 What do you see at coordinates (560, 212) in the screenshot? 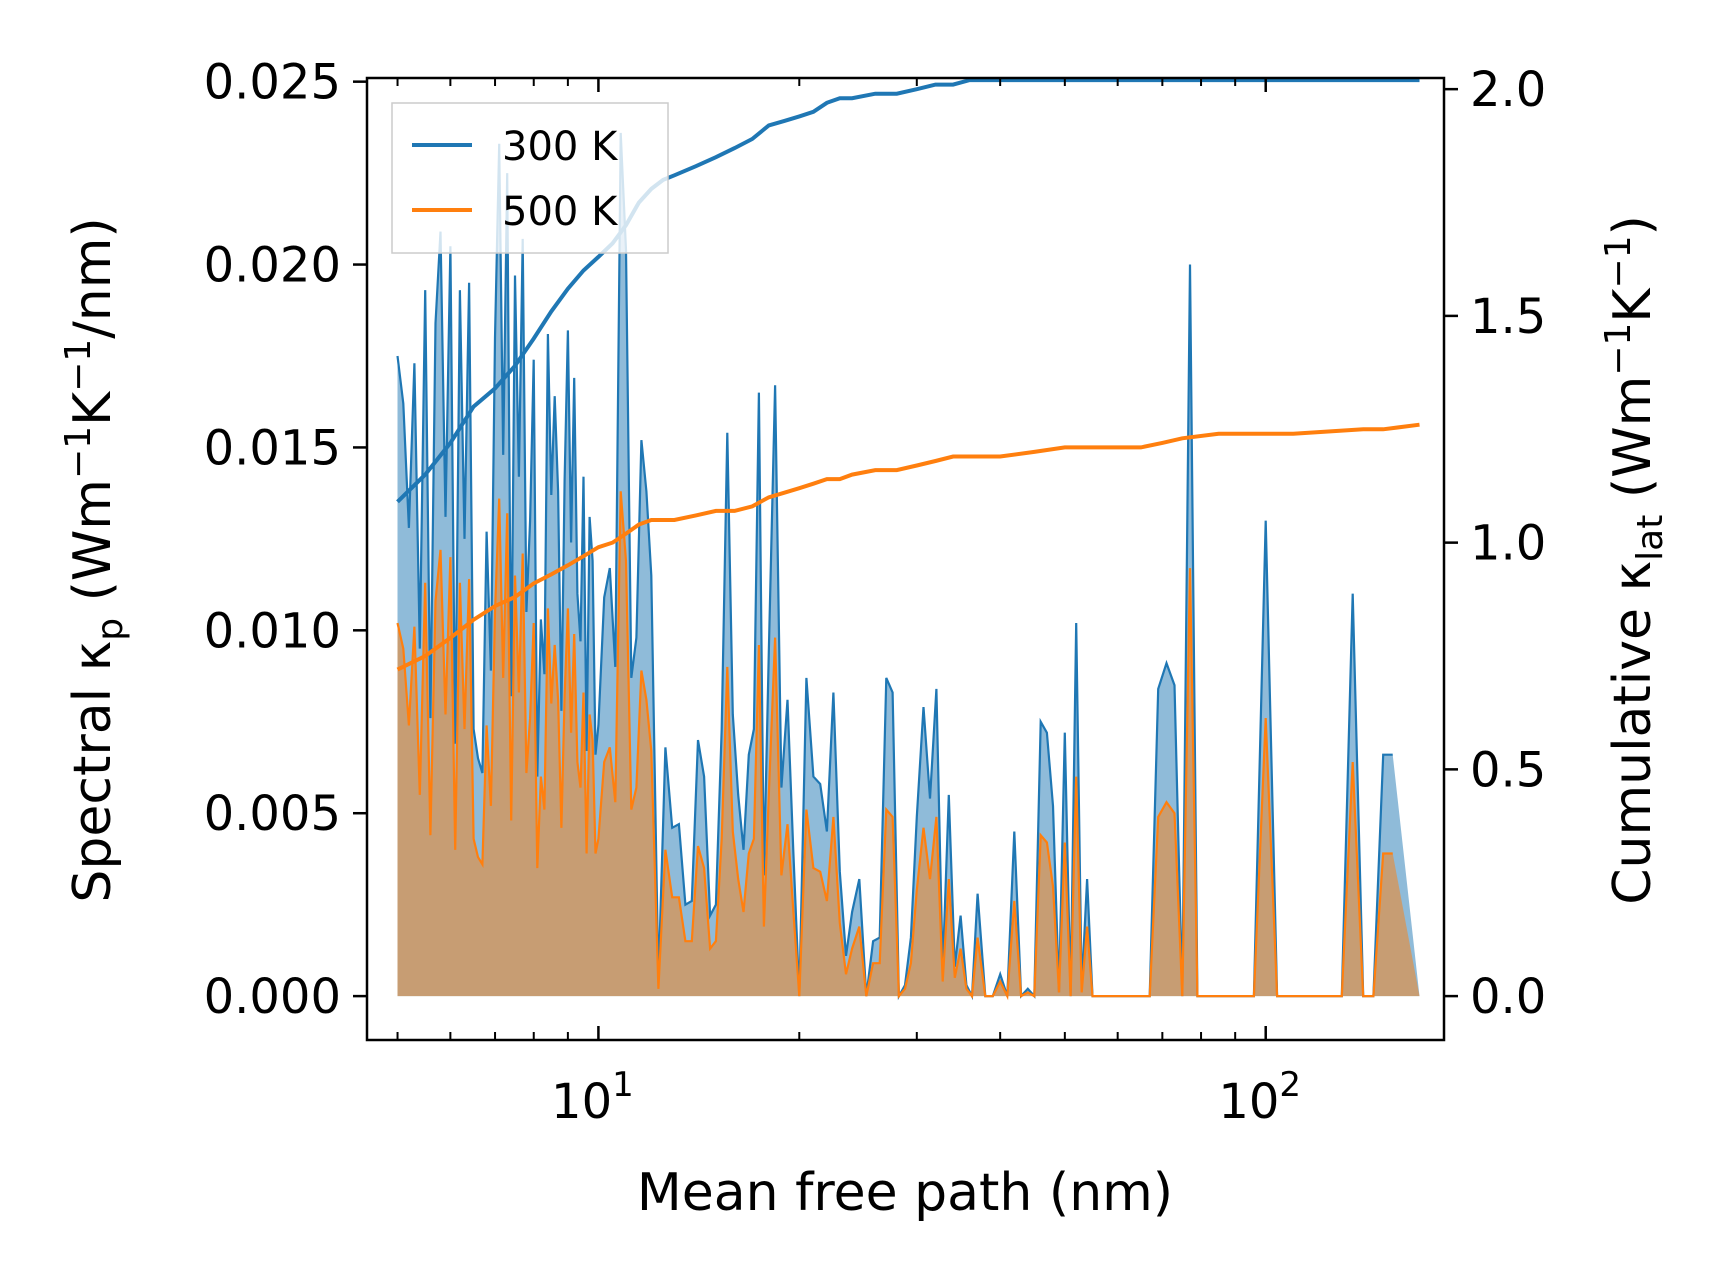
I see `legend-label-500k: 500 K` at bounding box center [560, 212].